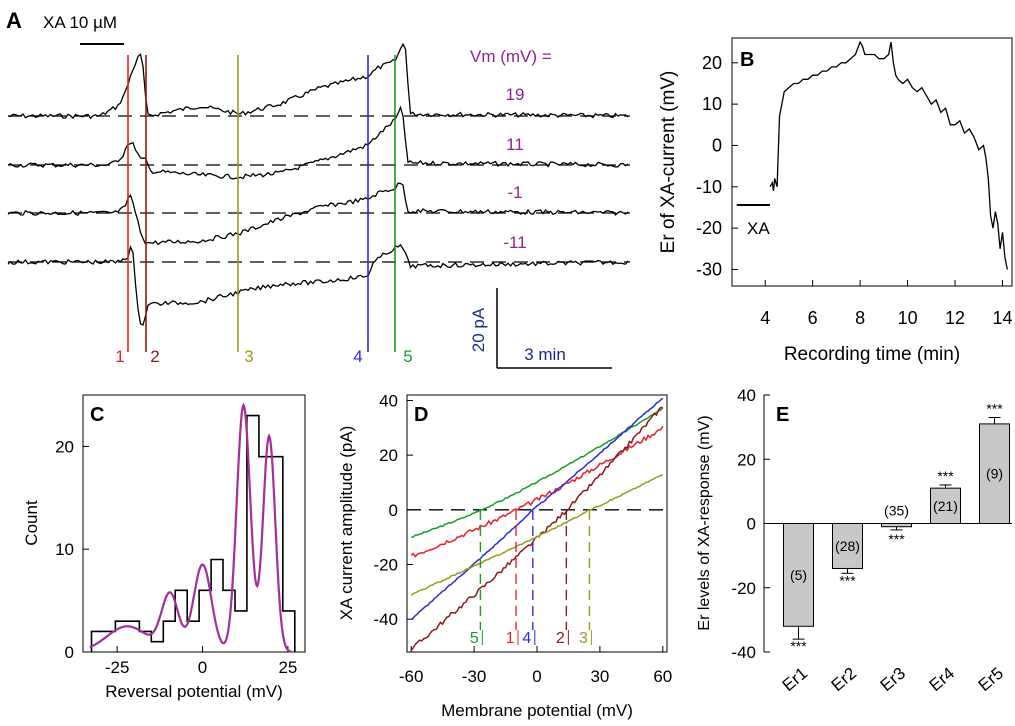 This screenshot has width=1015, height=726. Describe the element at coordinates (526, 638) in the screenshot. I see `panel-d-reversal-label: 4` at that location.